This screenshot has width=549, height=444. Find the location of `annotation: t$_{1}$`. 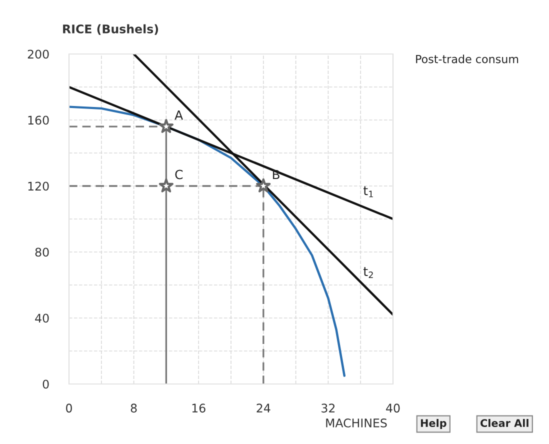

annotation: t$_{1}$ is located at coordinates (368, 192).